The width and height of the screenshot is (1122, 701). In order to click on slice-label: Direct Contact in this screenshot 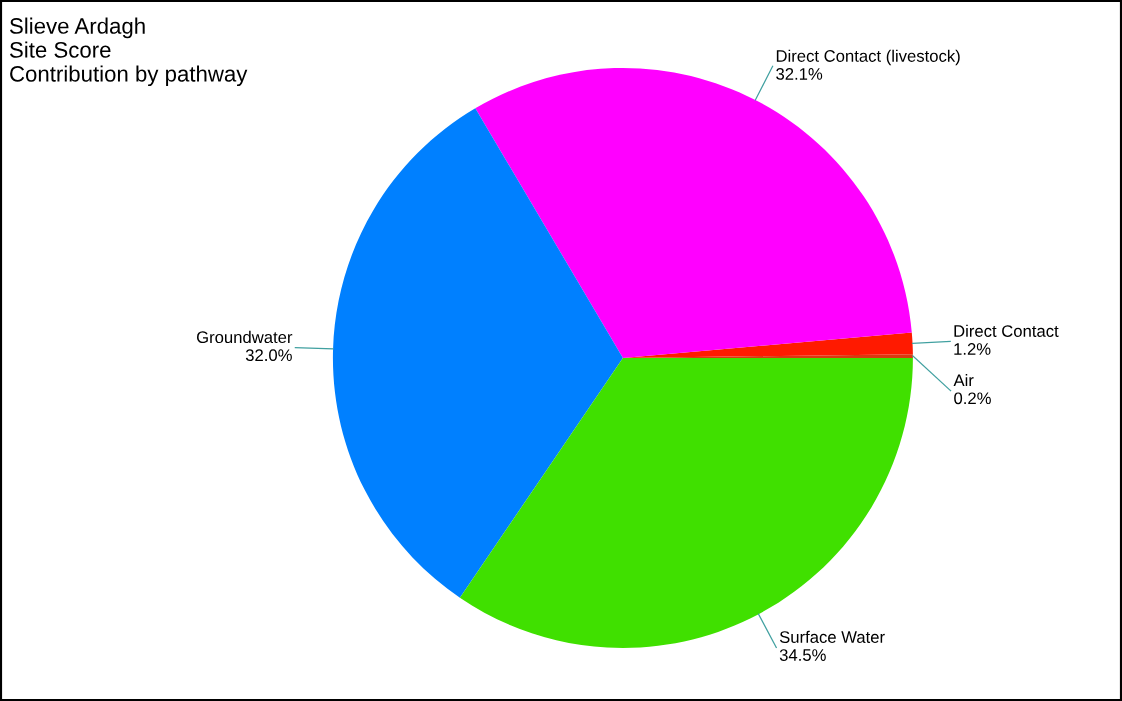, I will do `click(1006, 330)`.